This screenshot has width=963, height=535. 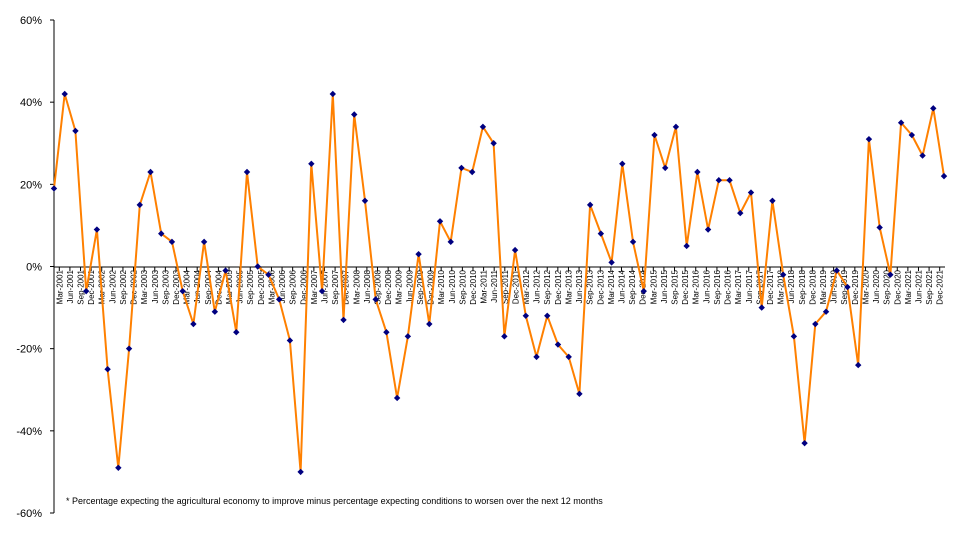 What do you see at coordinates (770, 286) in the screenshot?
I see `x-tick-label: Dec-2017` at bounding box center [770, 286].